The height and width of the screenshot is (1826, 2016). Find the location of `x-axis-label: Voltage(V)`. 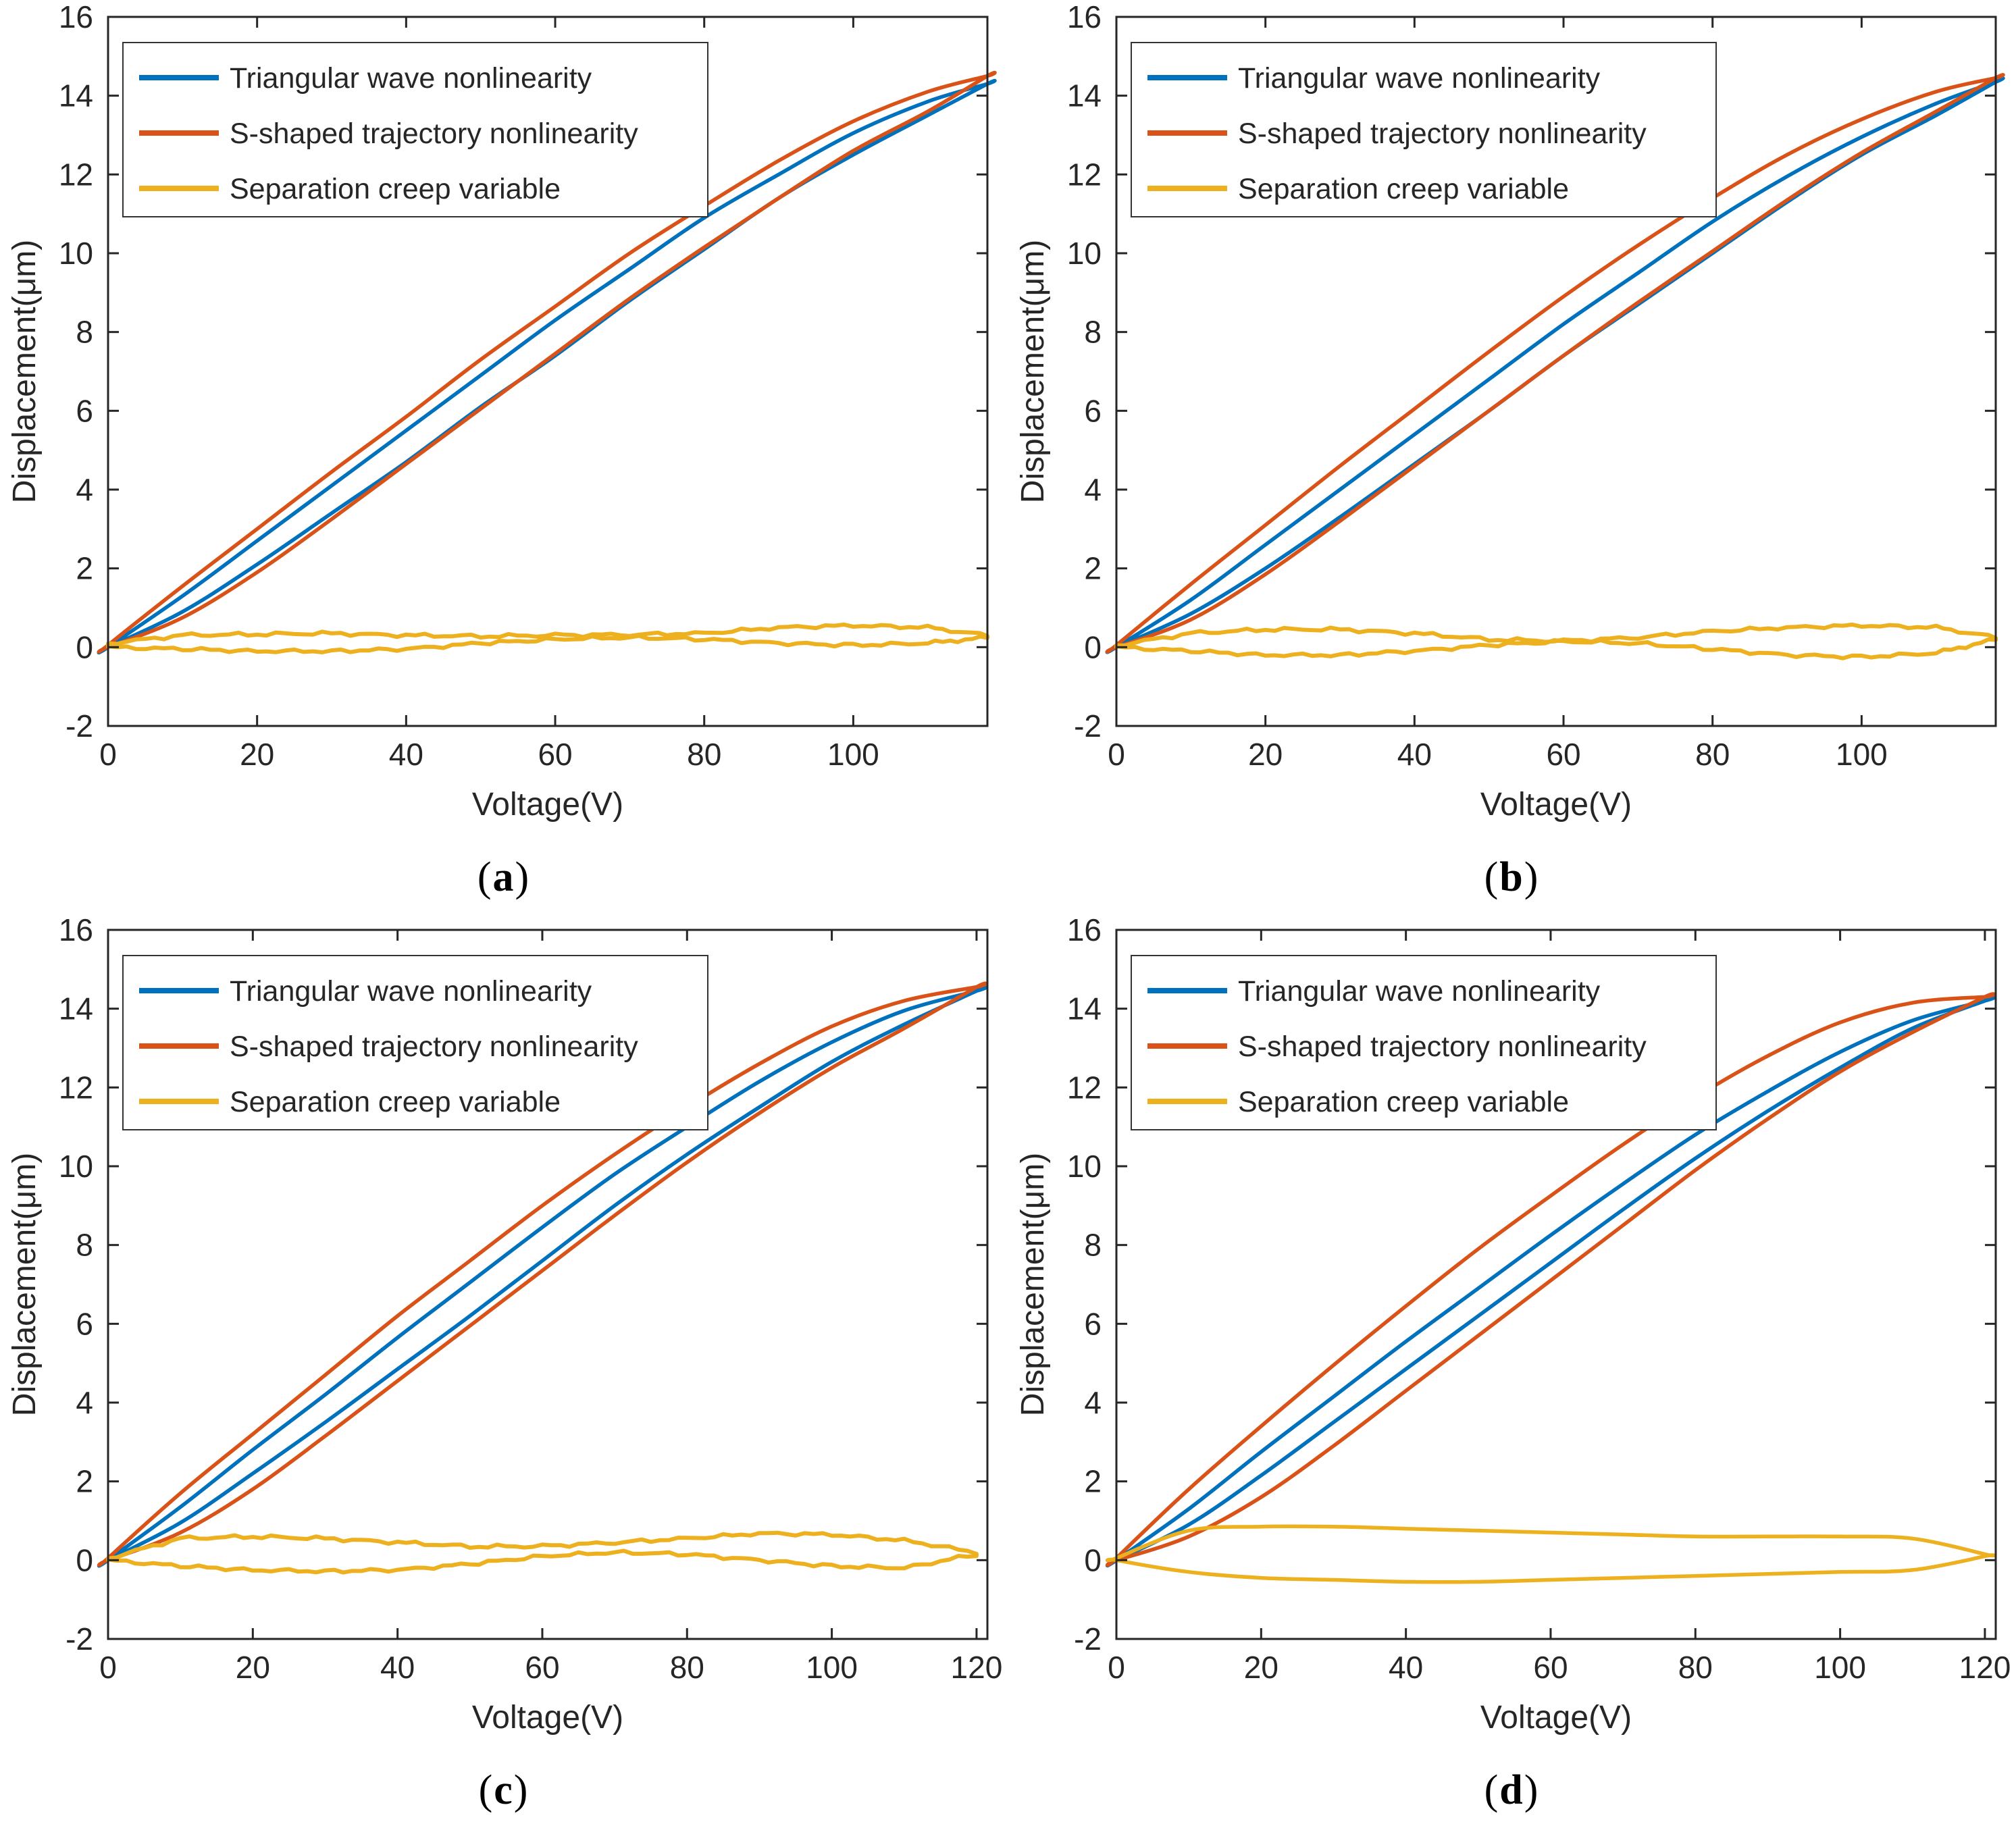

x-axis-label: Voltage(V) is located at coordinates (547, 1718).